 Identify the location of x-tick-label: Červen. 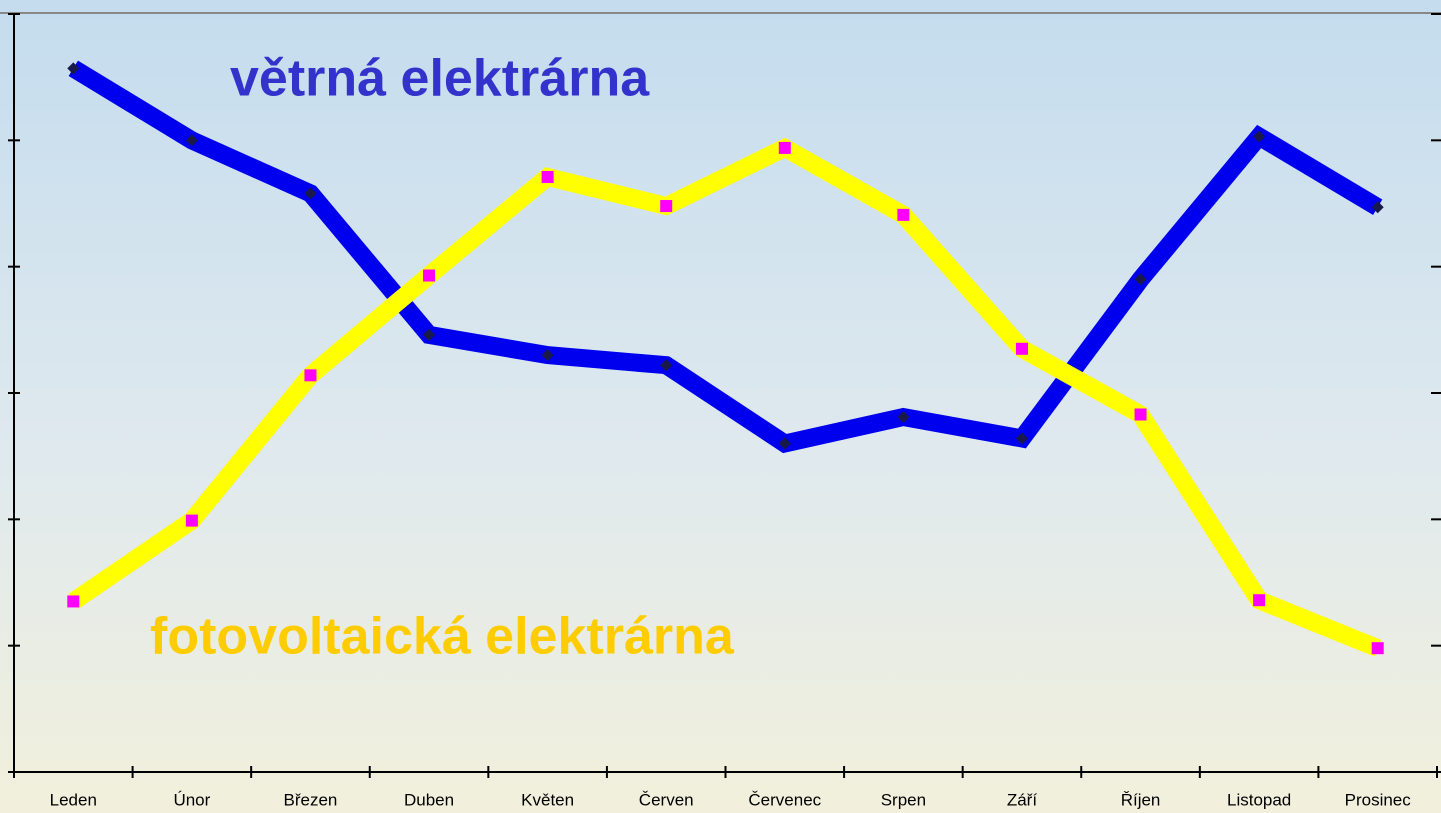
(666, 799).